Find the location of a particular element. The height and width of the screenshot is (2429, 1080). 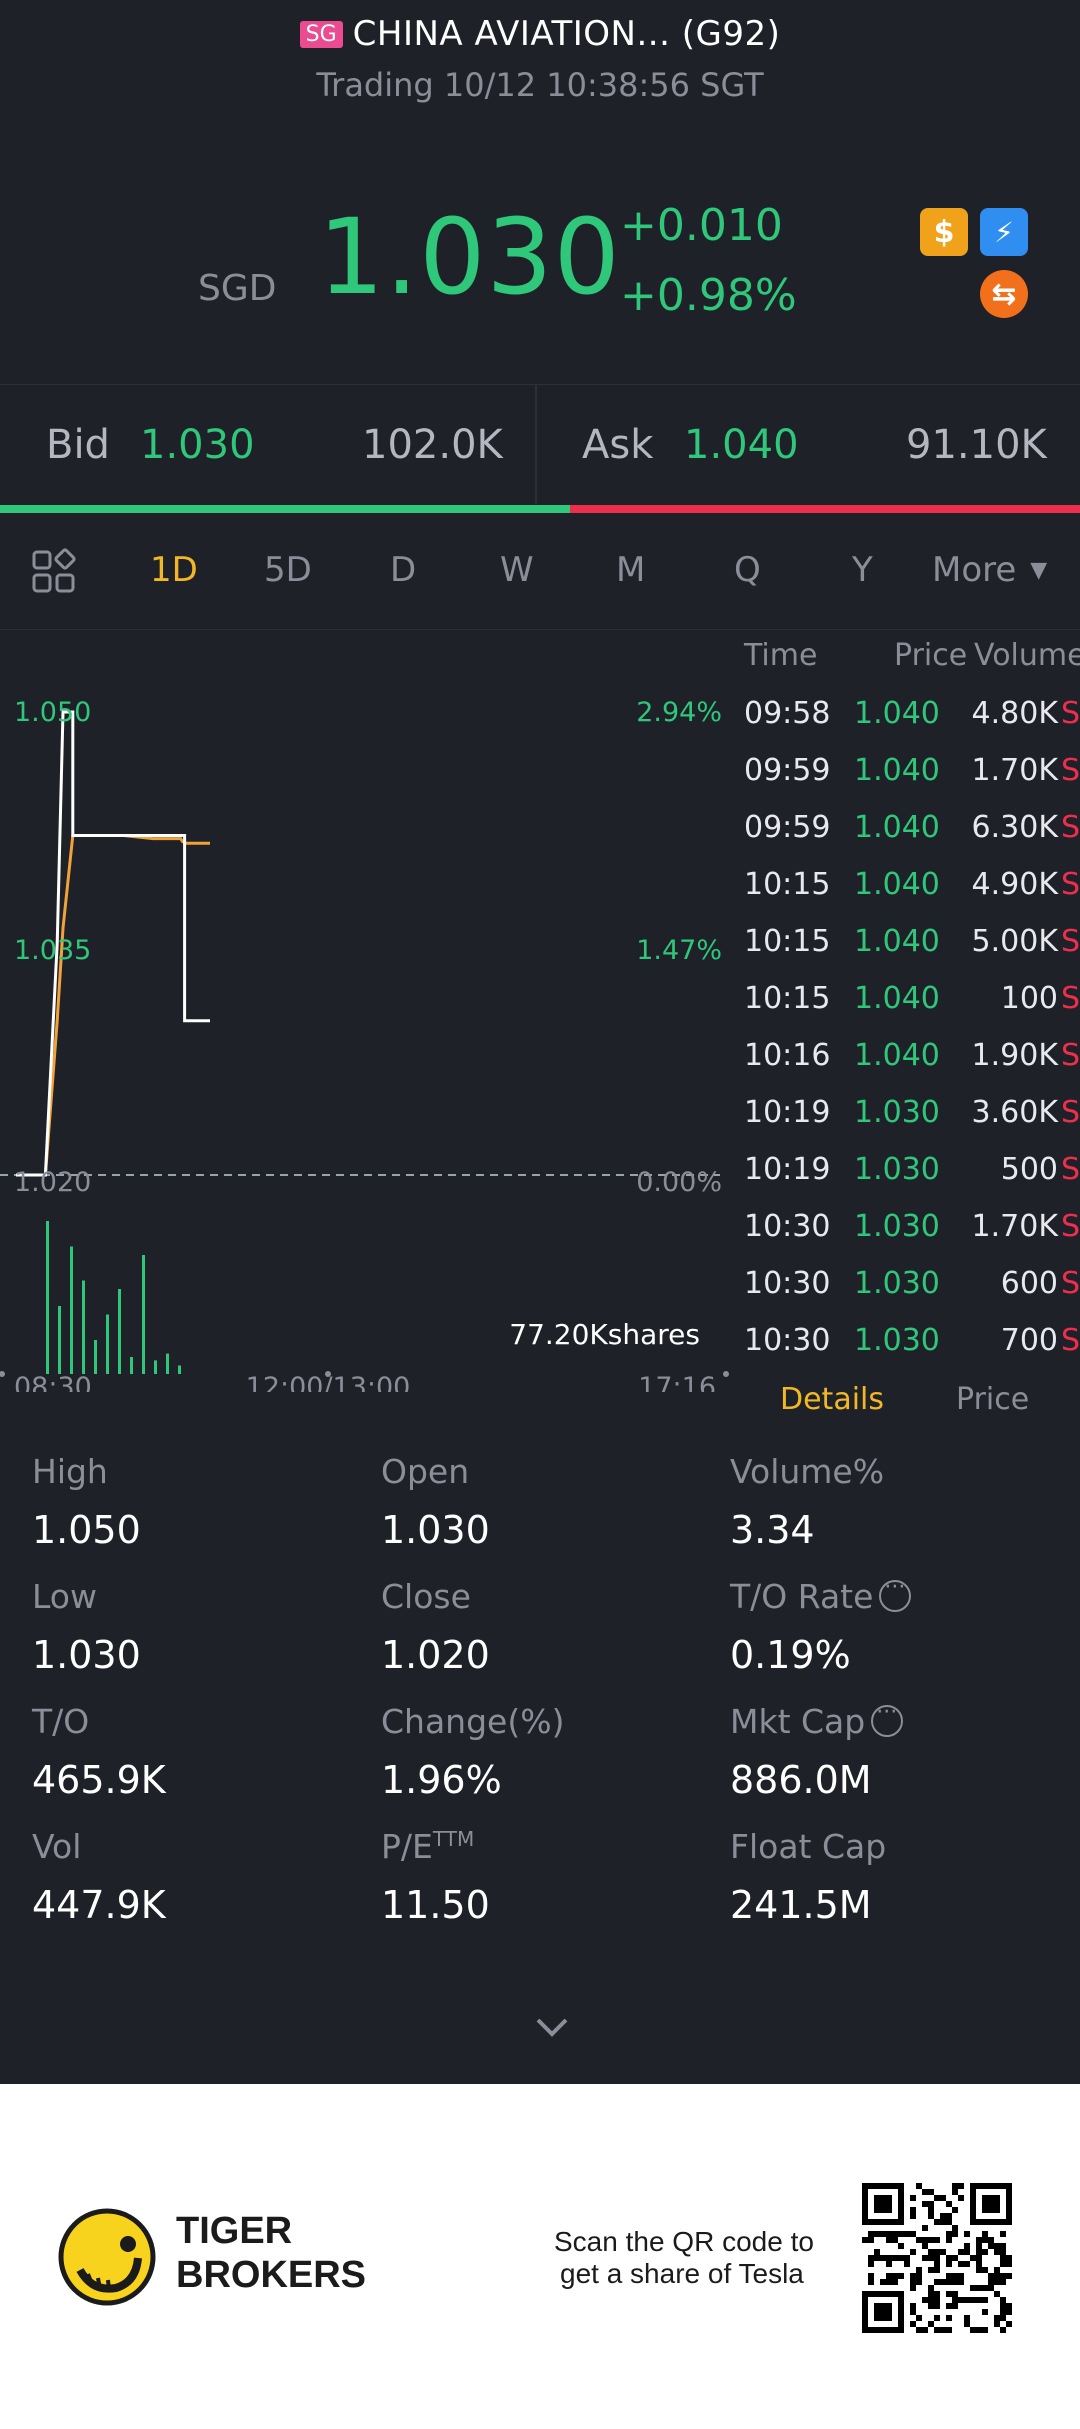

average-price-line is located at coordinates (113, 1005).